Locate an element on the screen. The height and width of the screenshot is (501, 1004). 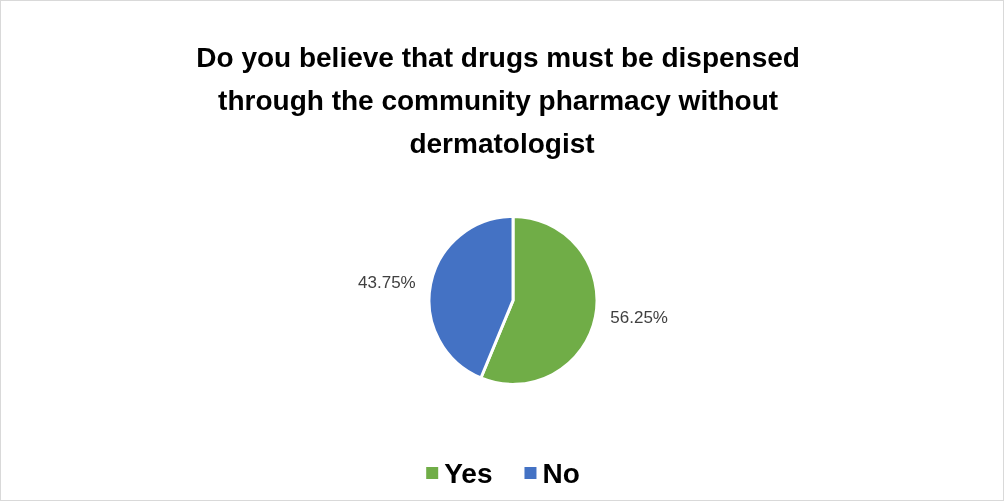
chart-title: Do you believe that drugs must be dispensed through the community pharmacy without dermatologist is located at coordinates (502, 100).